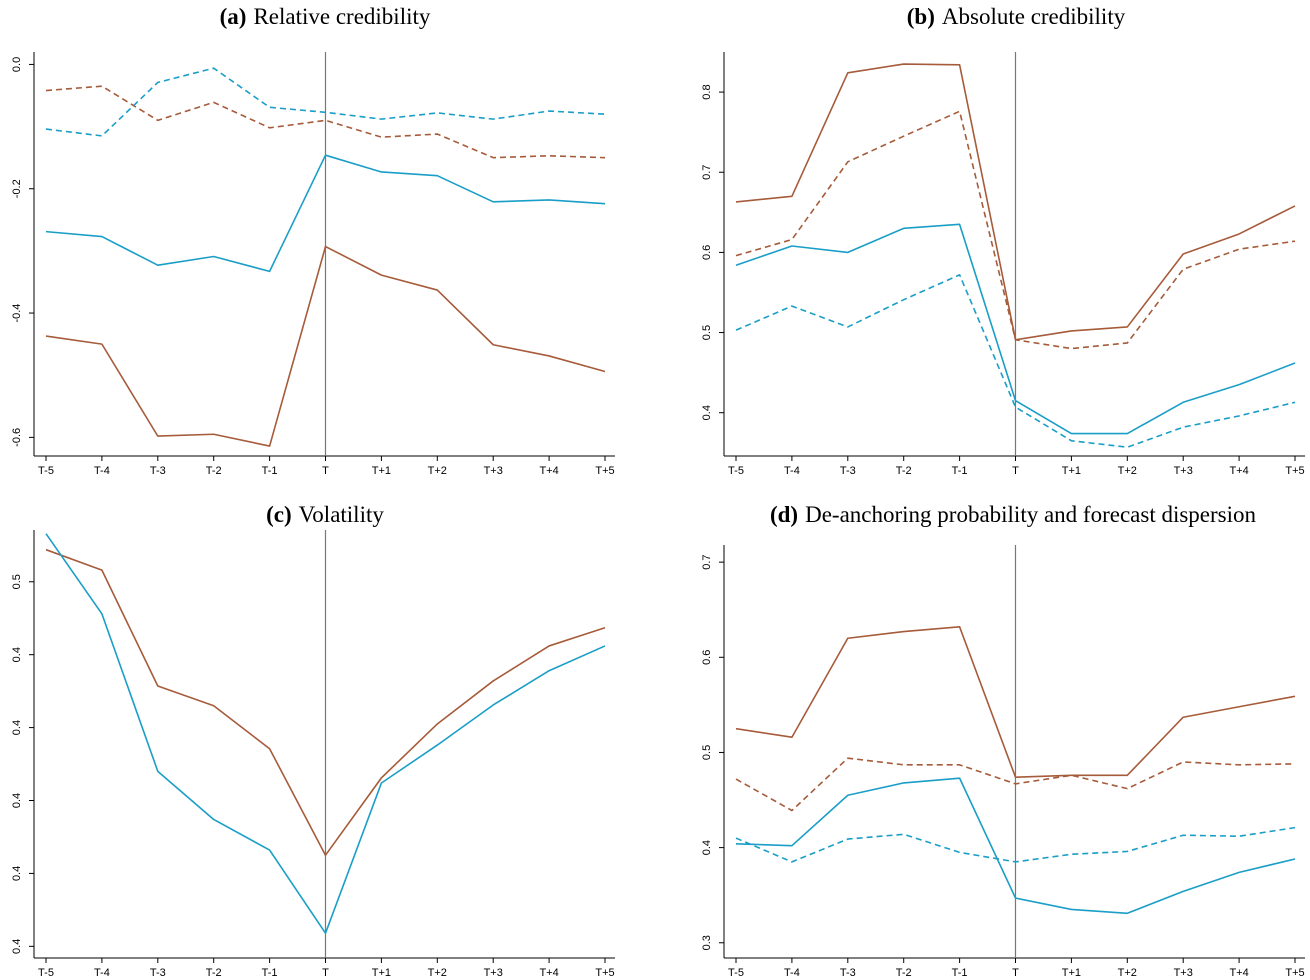 The height and width of the screenshot is (980, 1310). Describe the element at coordinates (341, 16) in the screenshot. I see `panel-title-text: Relative credibility` at that location.